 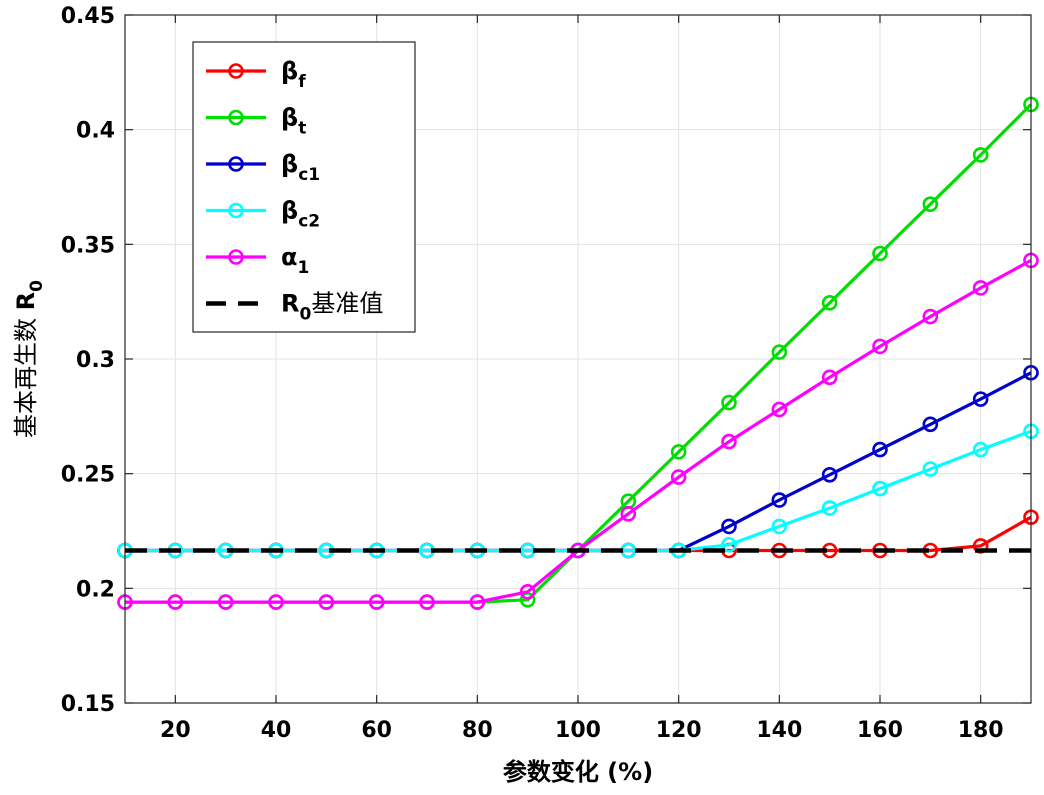 I want to click on legend-item: R0基准值, so click(x=294, y=307).